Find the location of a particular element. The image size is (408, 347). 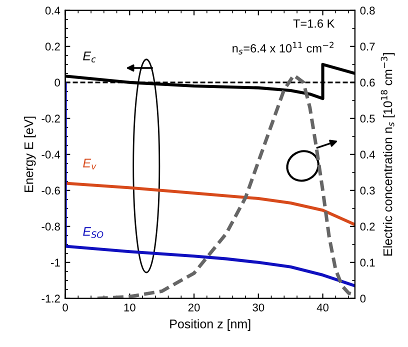

y-tick-label: -0.2 is located at coordinates (51, 118).